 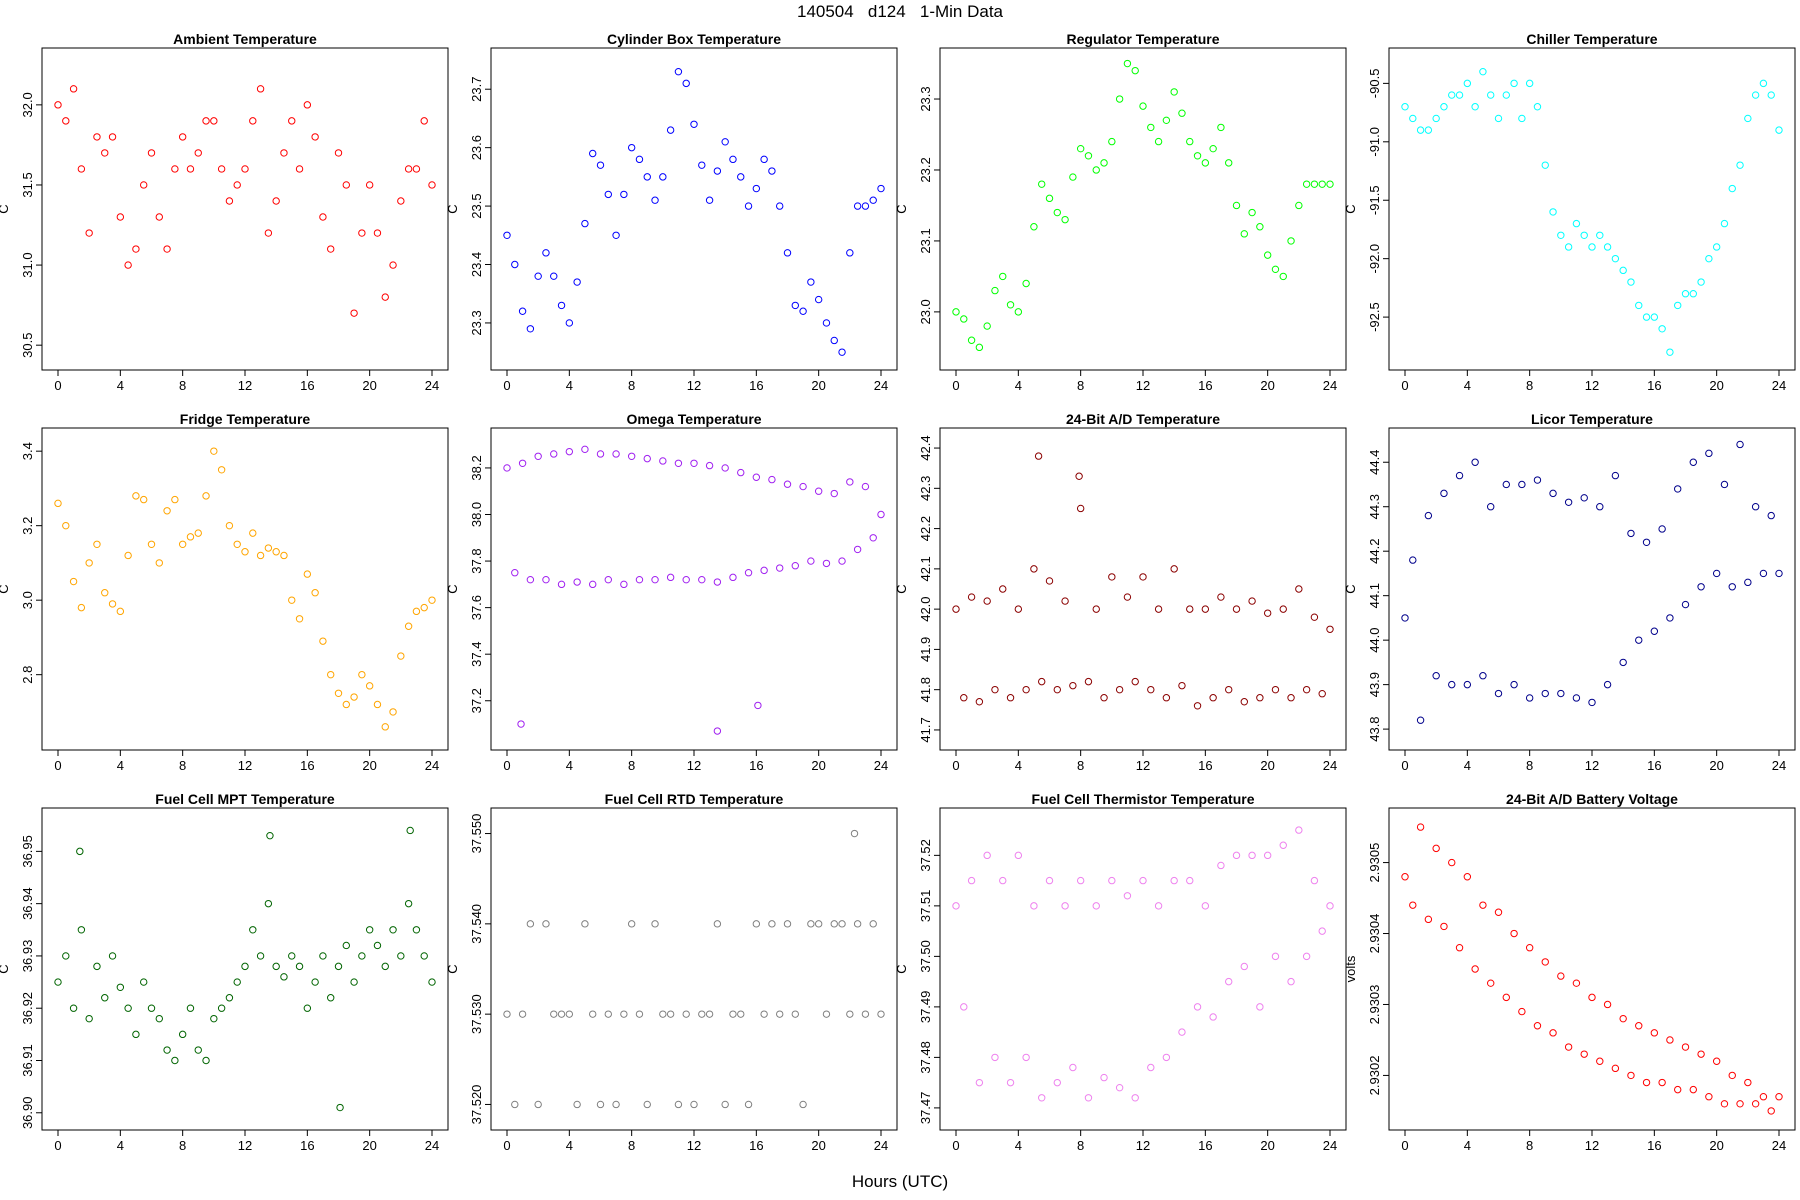 I want to click on y-tick-label: 3.2, so click(x=27, y=526).